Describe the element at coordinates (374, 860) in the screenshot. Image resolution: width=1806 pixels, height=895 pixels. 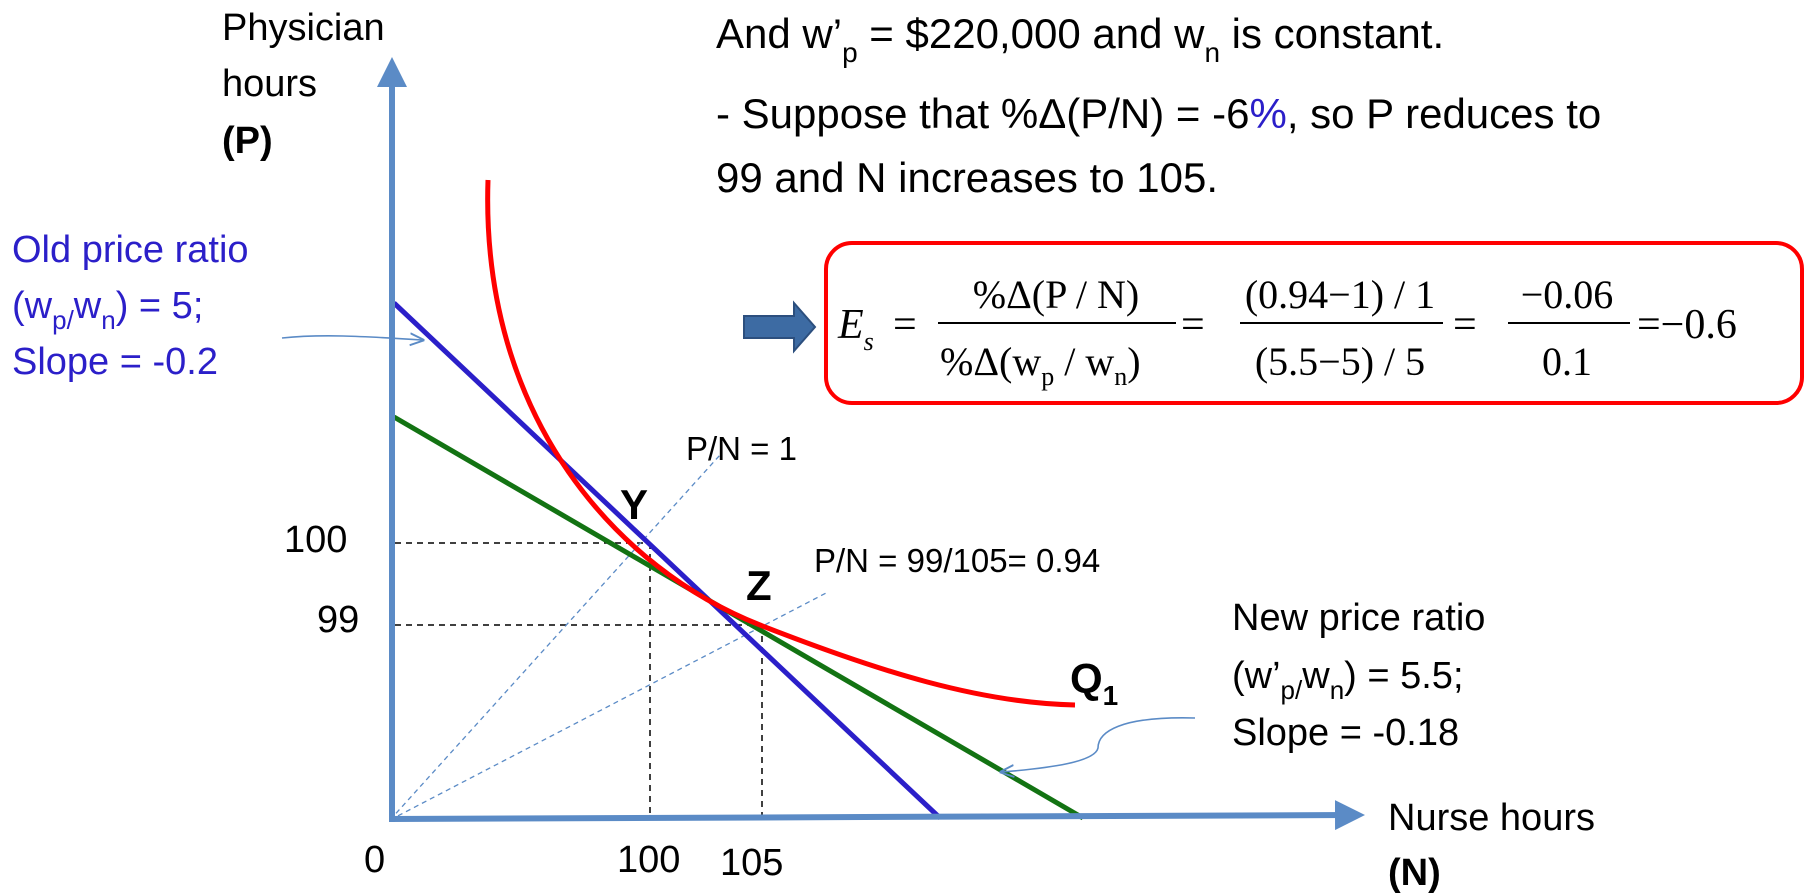
I see `origin-label: 0` at that location.